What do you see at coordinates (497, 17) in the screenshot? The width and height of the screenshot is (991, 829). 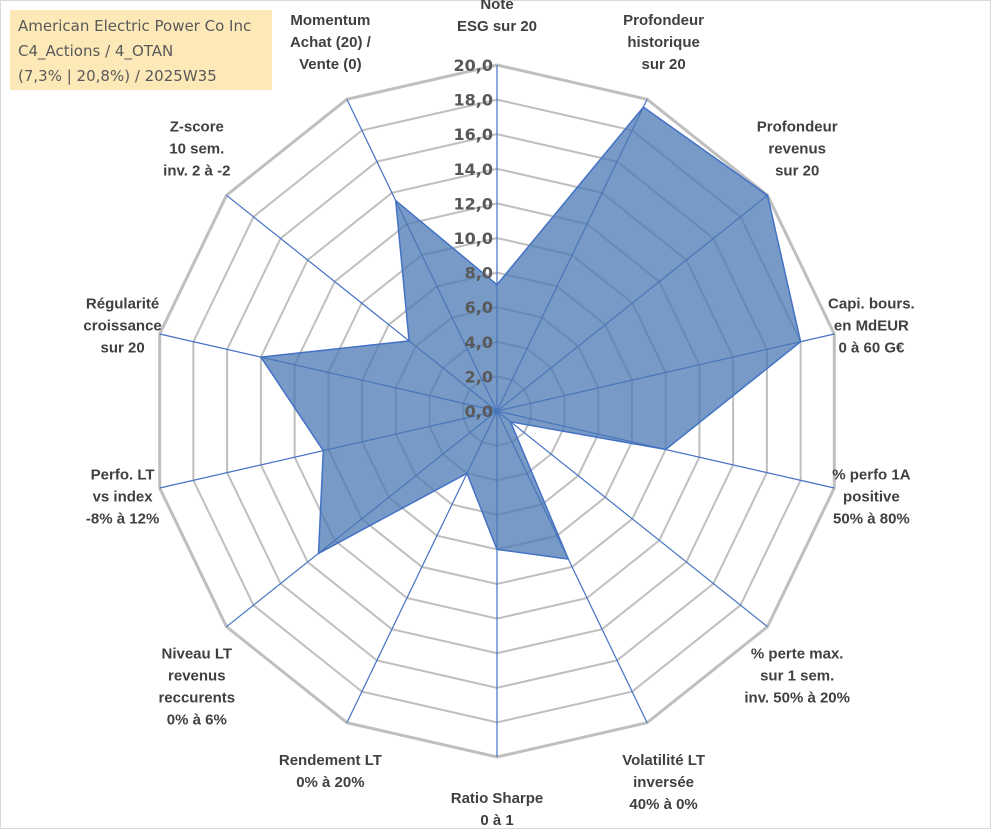 I see `axis-label: Note ESG sur 20` at bounding box center [497, 17].